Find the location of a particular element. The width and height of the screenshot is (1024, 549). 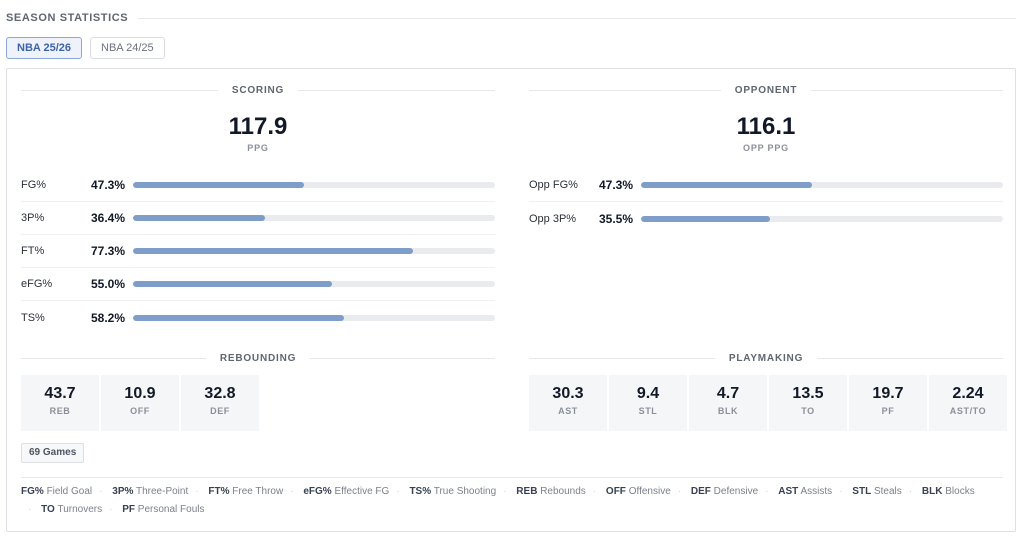

legend-text: Steals is located at coordinates (887, 491).